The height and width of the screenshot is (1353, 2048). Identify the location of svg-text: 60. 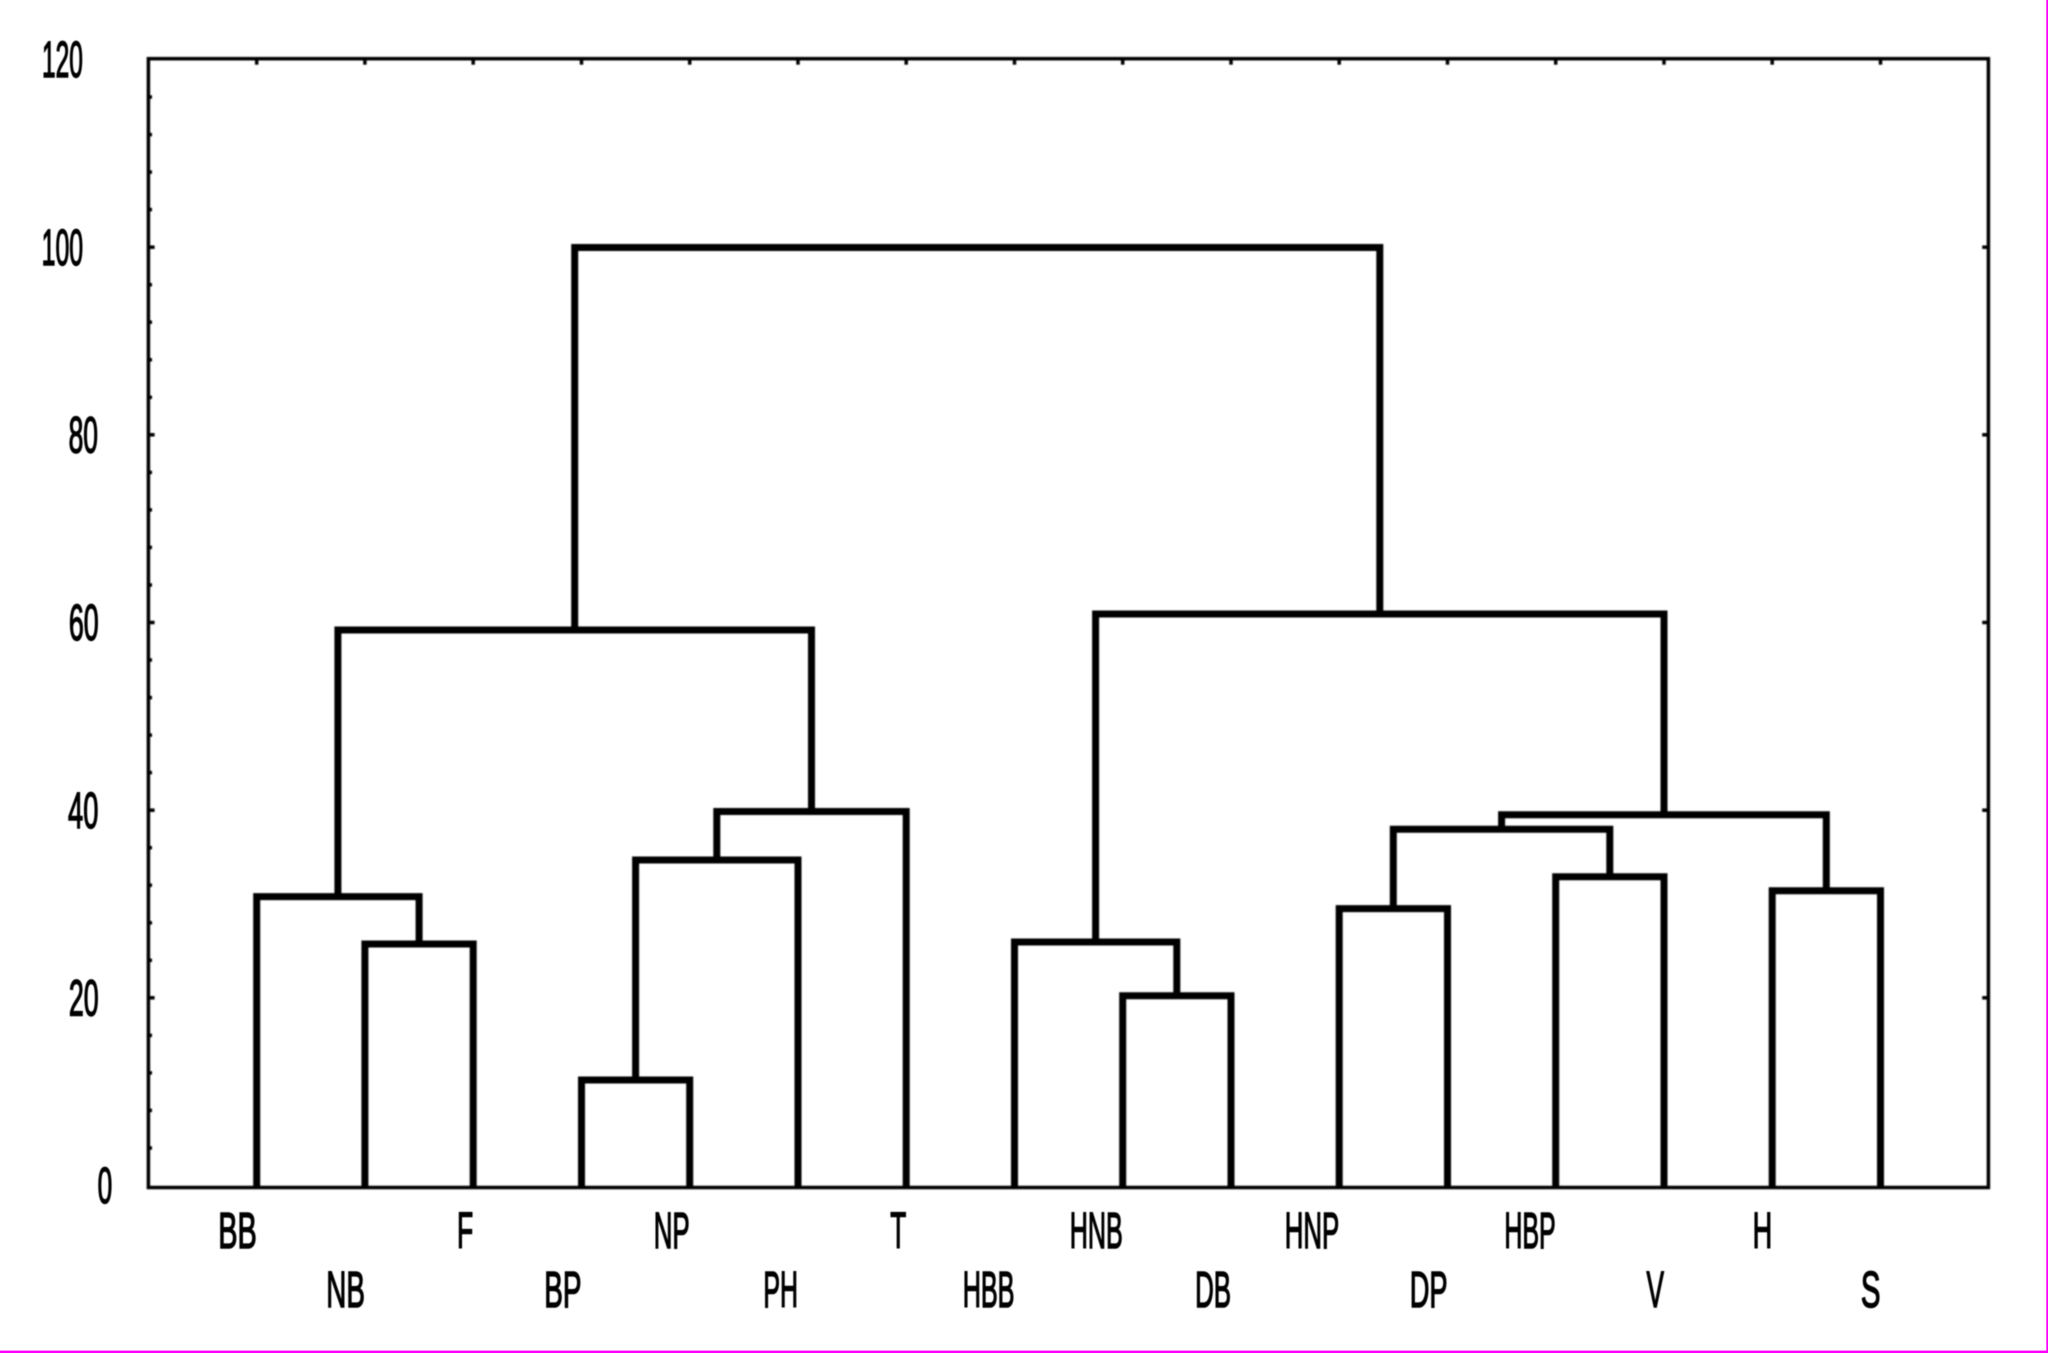
(84, 622).